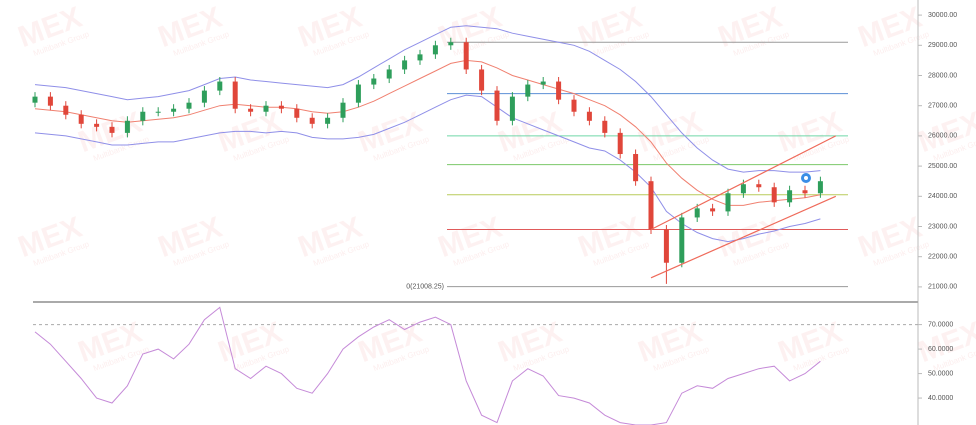 This screenshot has height=425, width=976. I want to click on y-tick-label: 26000.00, so click(942, 136).